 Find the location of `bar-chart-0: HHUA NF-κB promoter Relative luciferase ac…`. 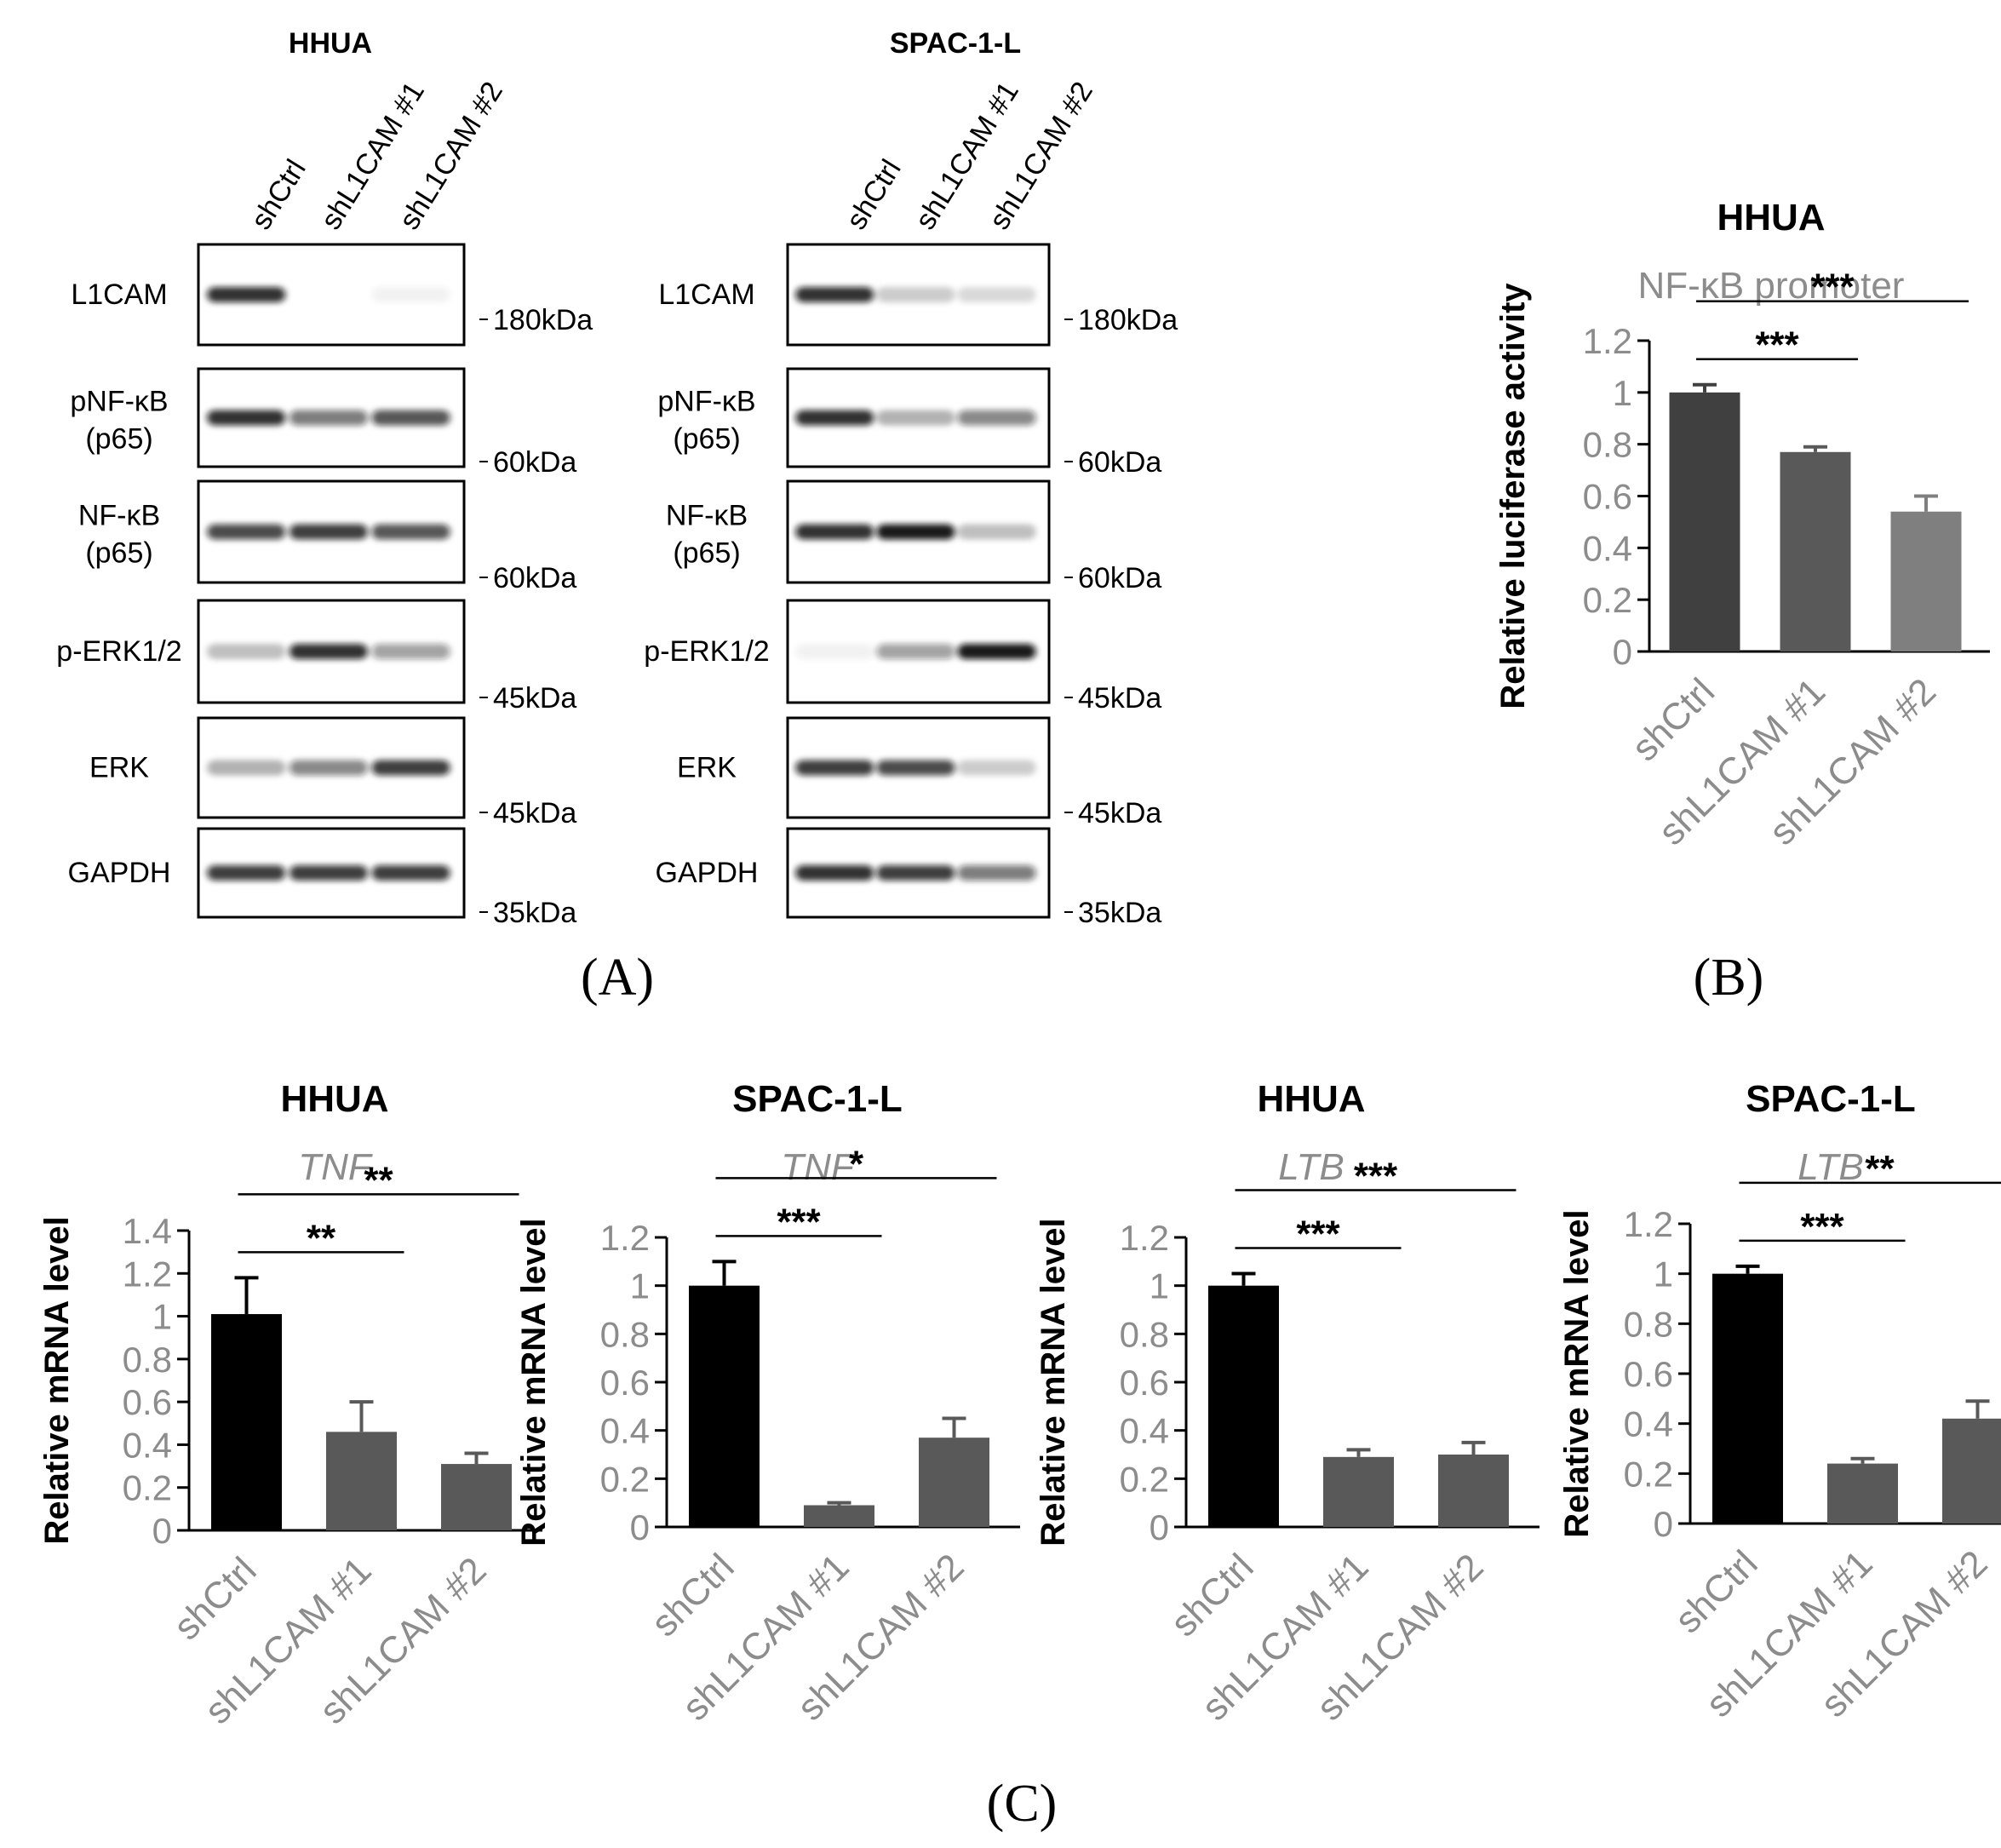

bar-chart-0: HHUA NF-κB promoter Relative luciferase ac… is located at coordinates (1742, 525).